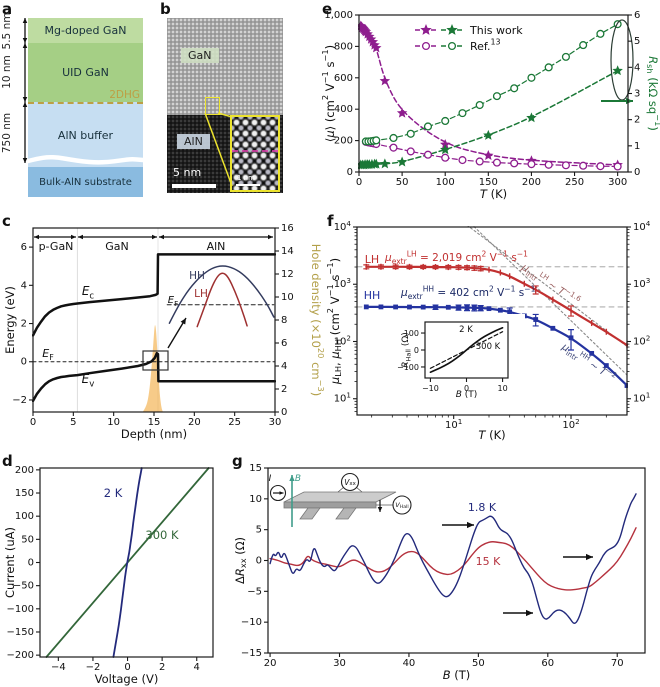 The image size is (660, 687). Describe the element at coordinates (343, 109) in the screenshot. I see `svg-text: 400` at that location.